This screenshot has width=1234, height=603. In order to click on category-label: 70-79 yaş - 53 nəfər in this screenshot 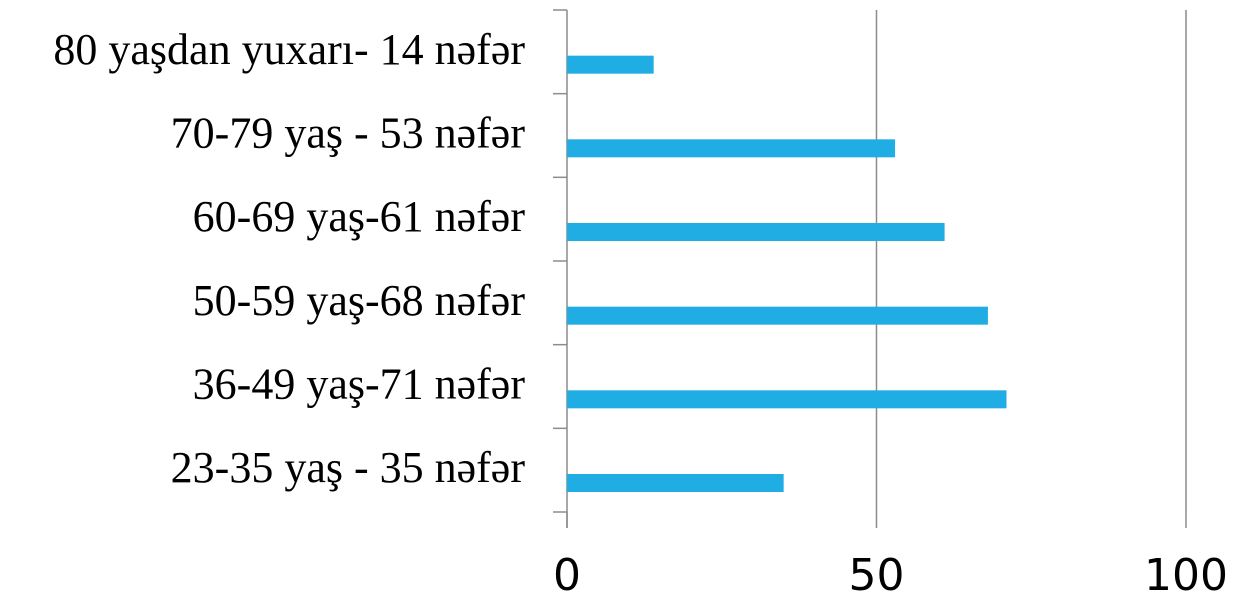, I will do `click(348, 133)`.